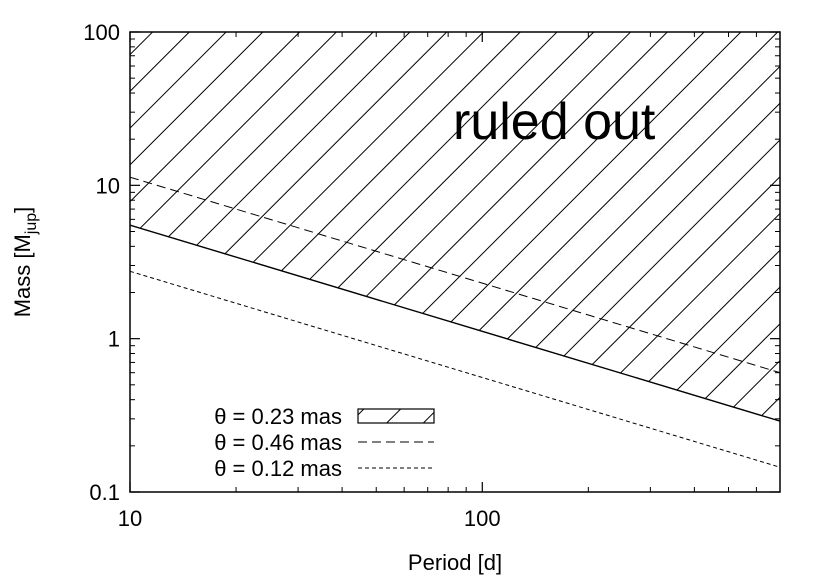 Image resolution: width=830 pixels, height=581 pixels. I want to click on x-tick-label: 100, so click(482, 518).